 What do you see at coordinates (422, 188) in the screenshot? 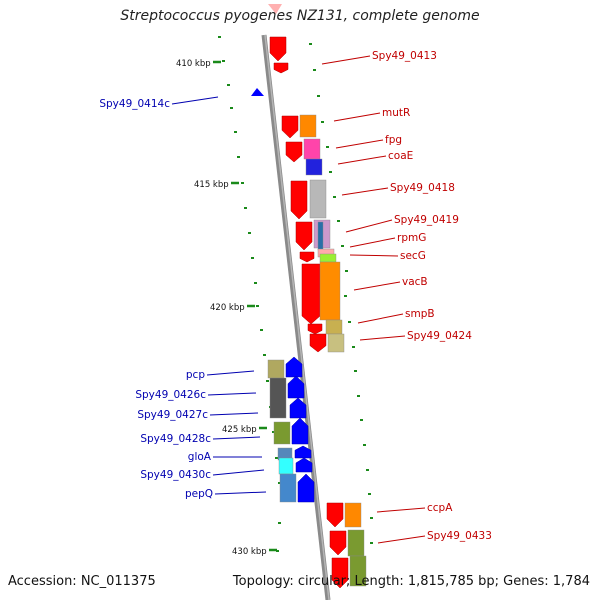
I see `gene-label-forward-4: Spy49_0418` at bounding box center [422, 188].